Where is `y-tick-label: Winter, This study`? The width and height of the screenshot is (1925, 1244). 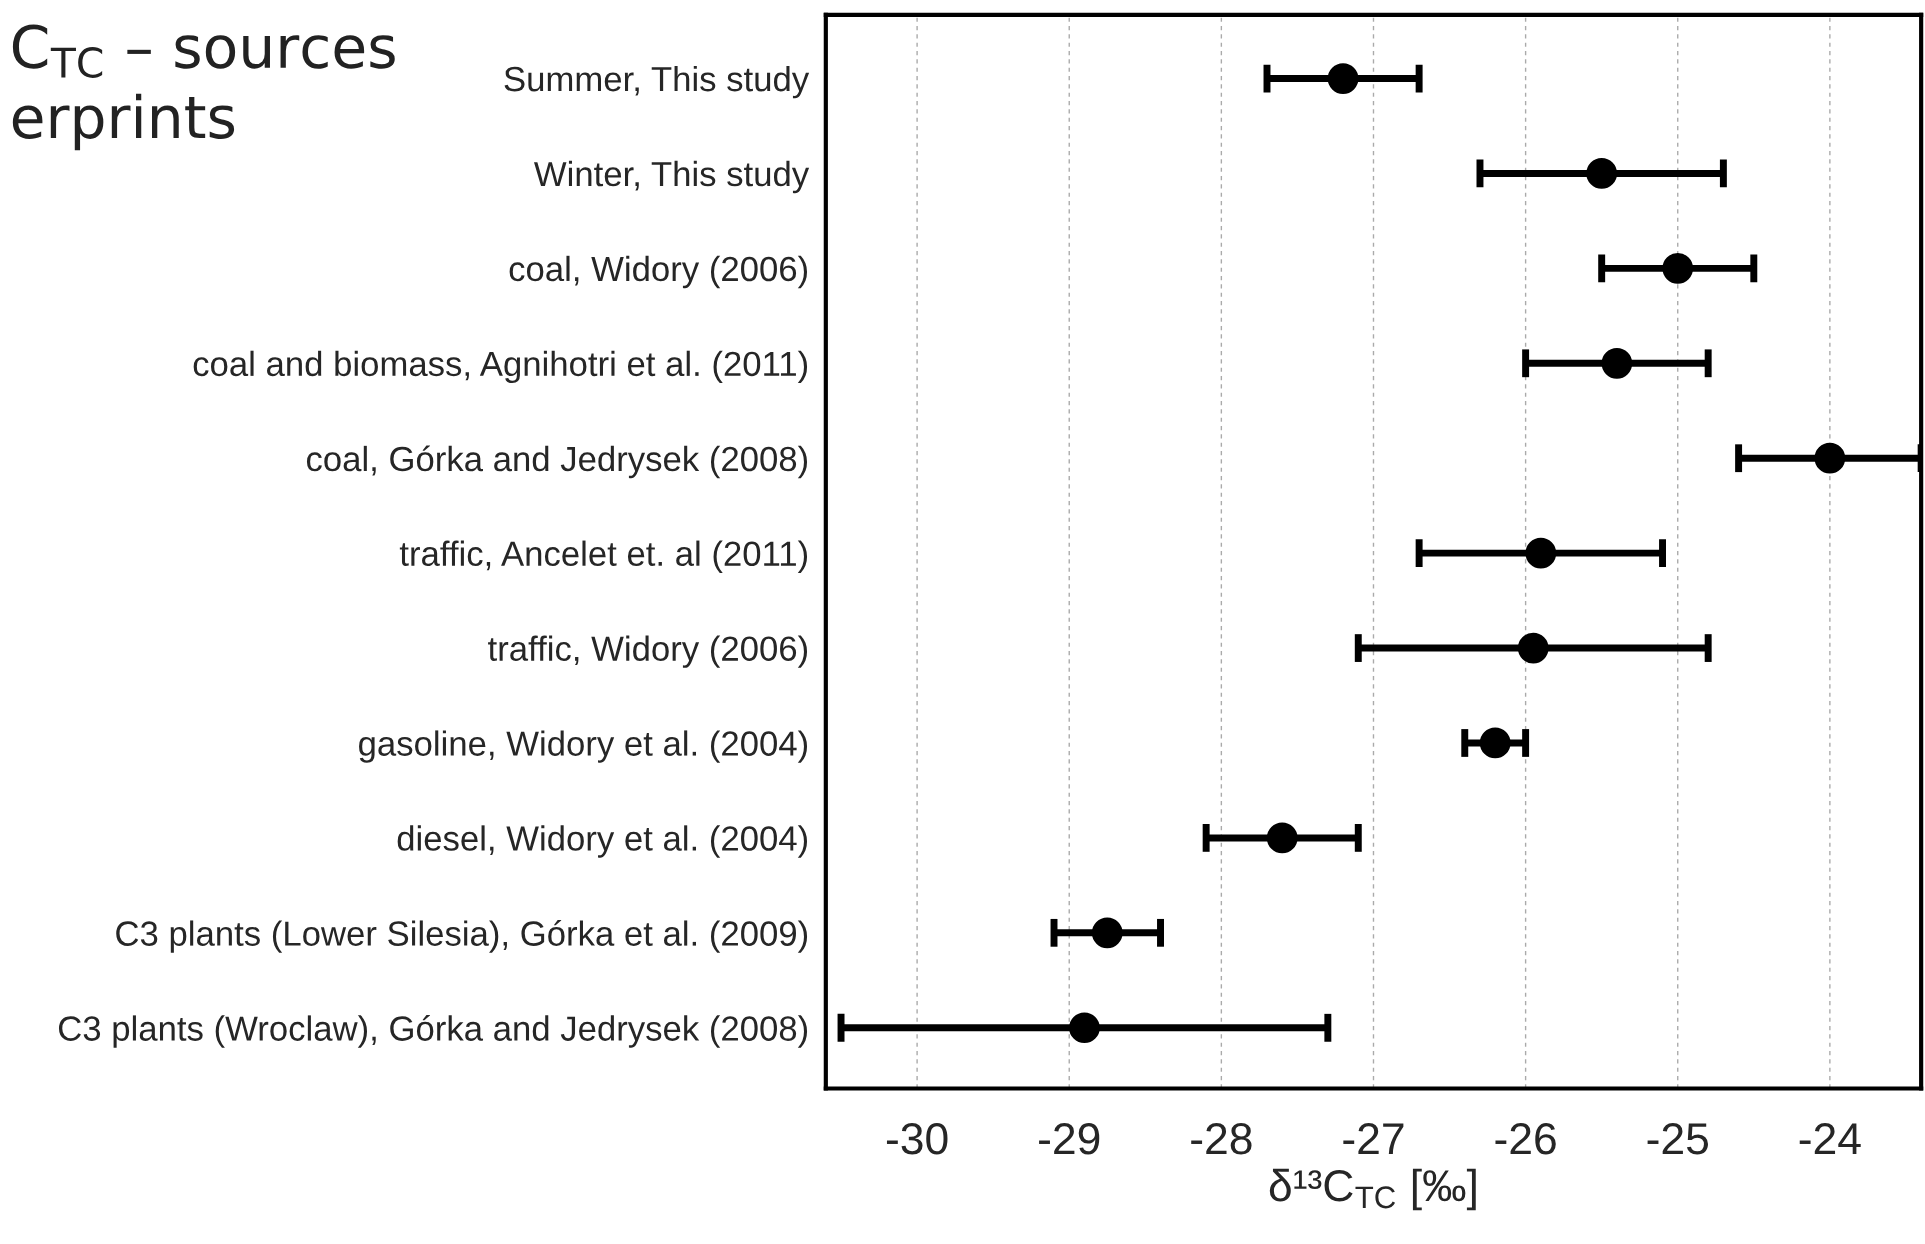 y-tick-label: Winter, This study is located at coordinates (672, 177).